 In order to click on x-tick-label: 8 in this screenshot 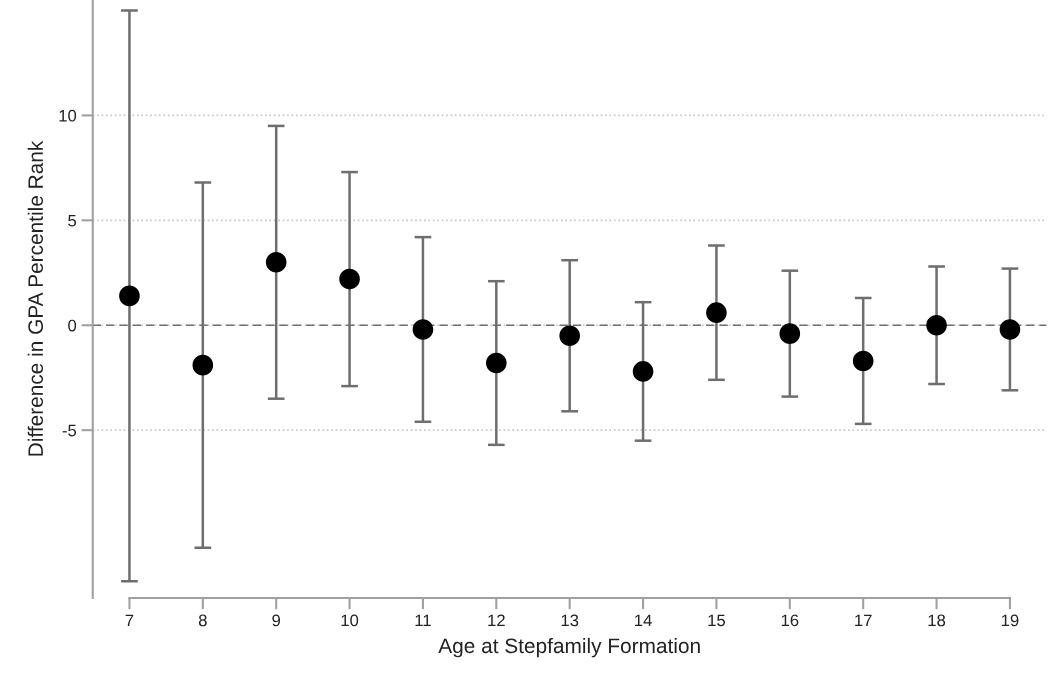, I will do `click(202, 620)`.